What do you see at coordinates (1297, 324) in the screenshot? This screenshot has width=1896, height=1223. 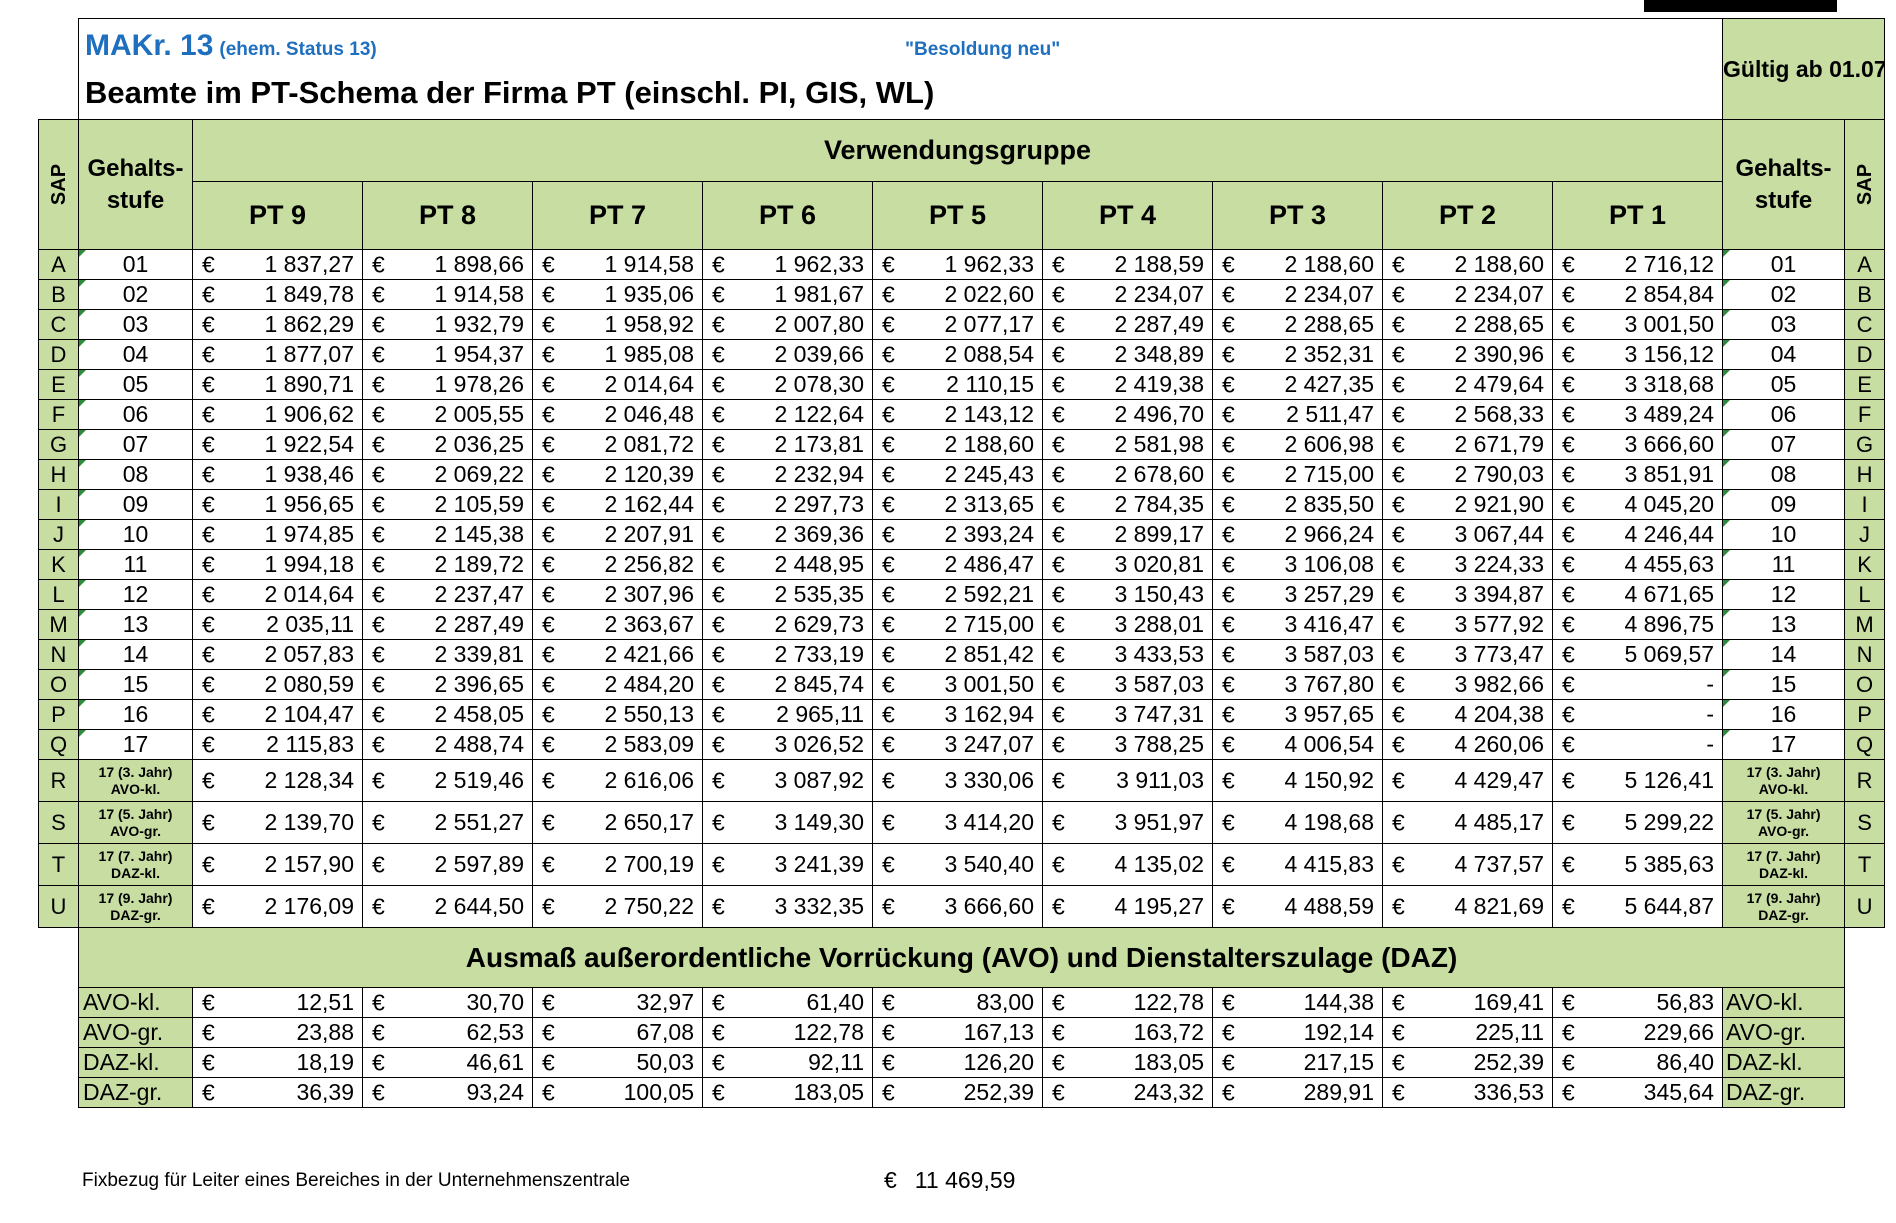 I see `salary-cell: €2 288,65` at bounding box center [1297, 324].